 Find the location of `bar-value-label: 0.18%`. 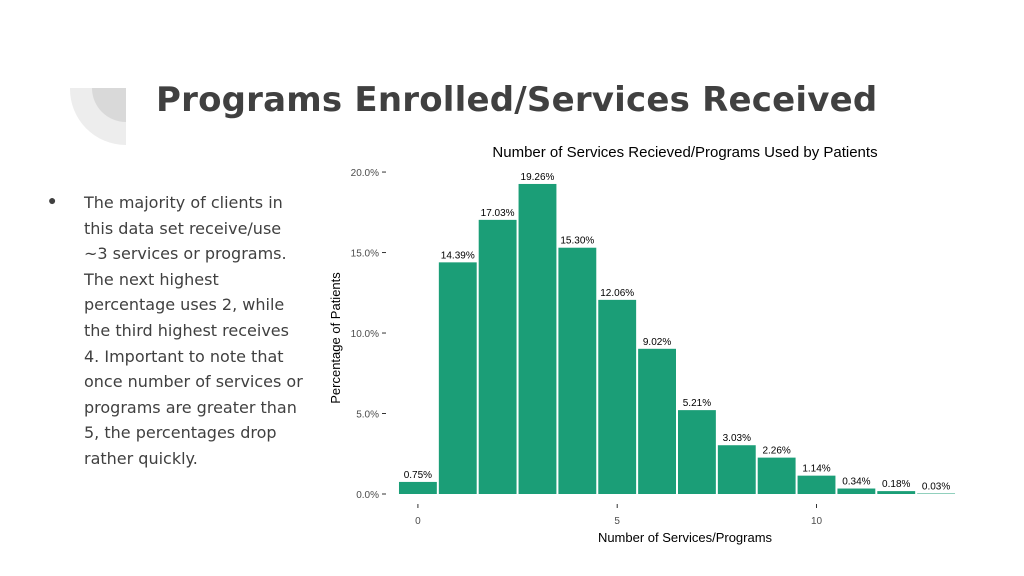

bar-value-label: 0.18% is located at coordinates (896, 484).